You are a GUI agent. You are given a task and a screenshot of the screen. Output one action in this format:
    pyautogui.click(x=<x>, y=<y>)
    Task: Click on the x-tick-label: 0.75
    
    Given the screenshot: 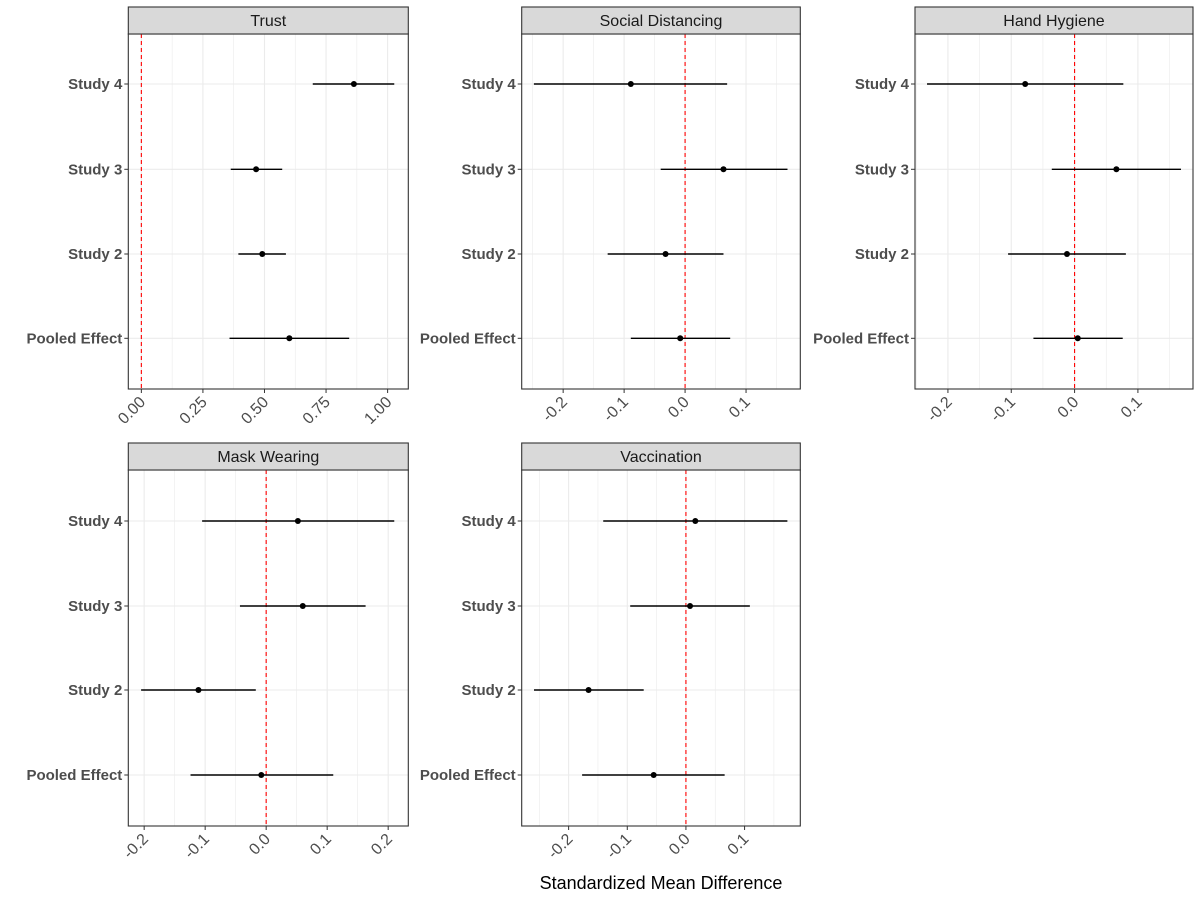 What is the action you would take?
    pyautogui.click(x=317, y=411)
    